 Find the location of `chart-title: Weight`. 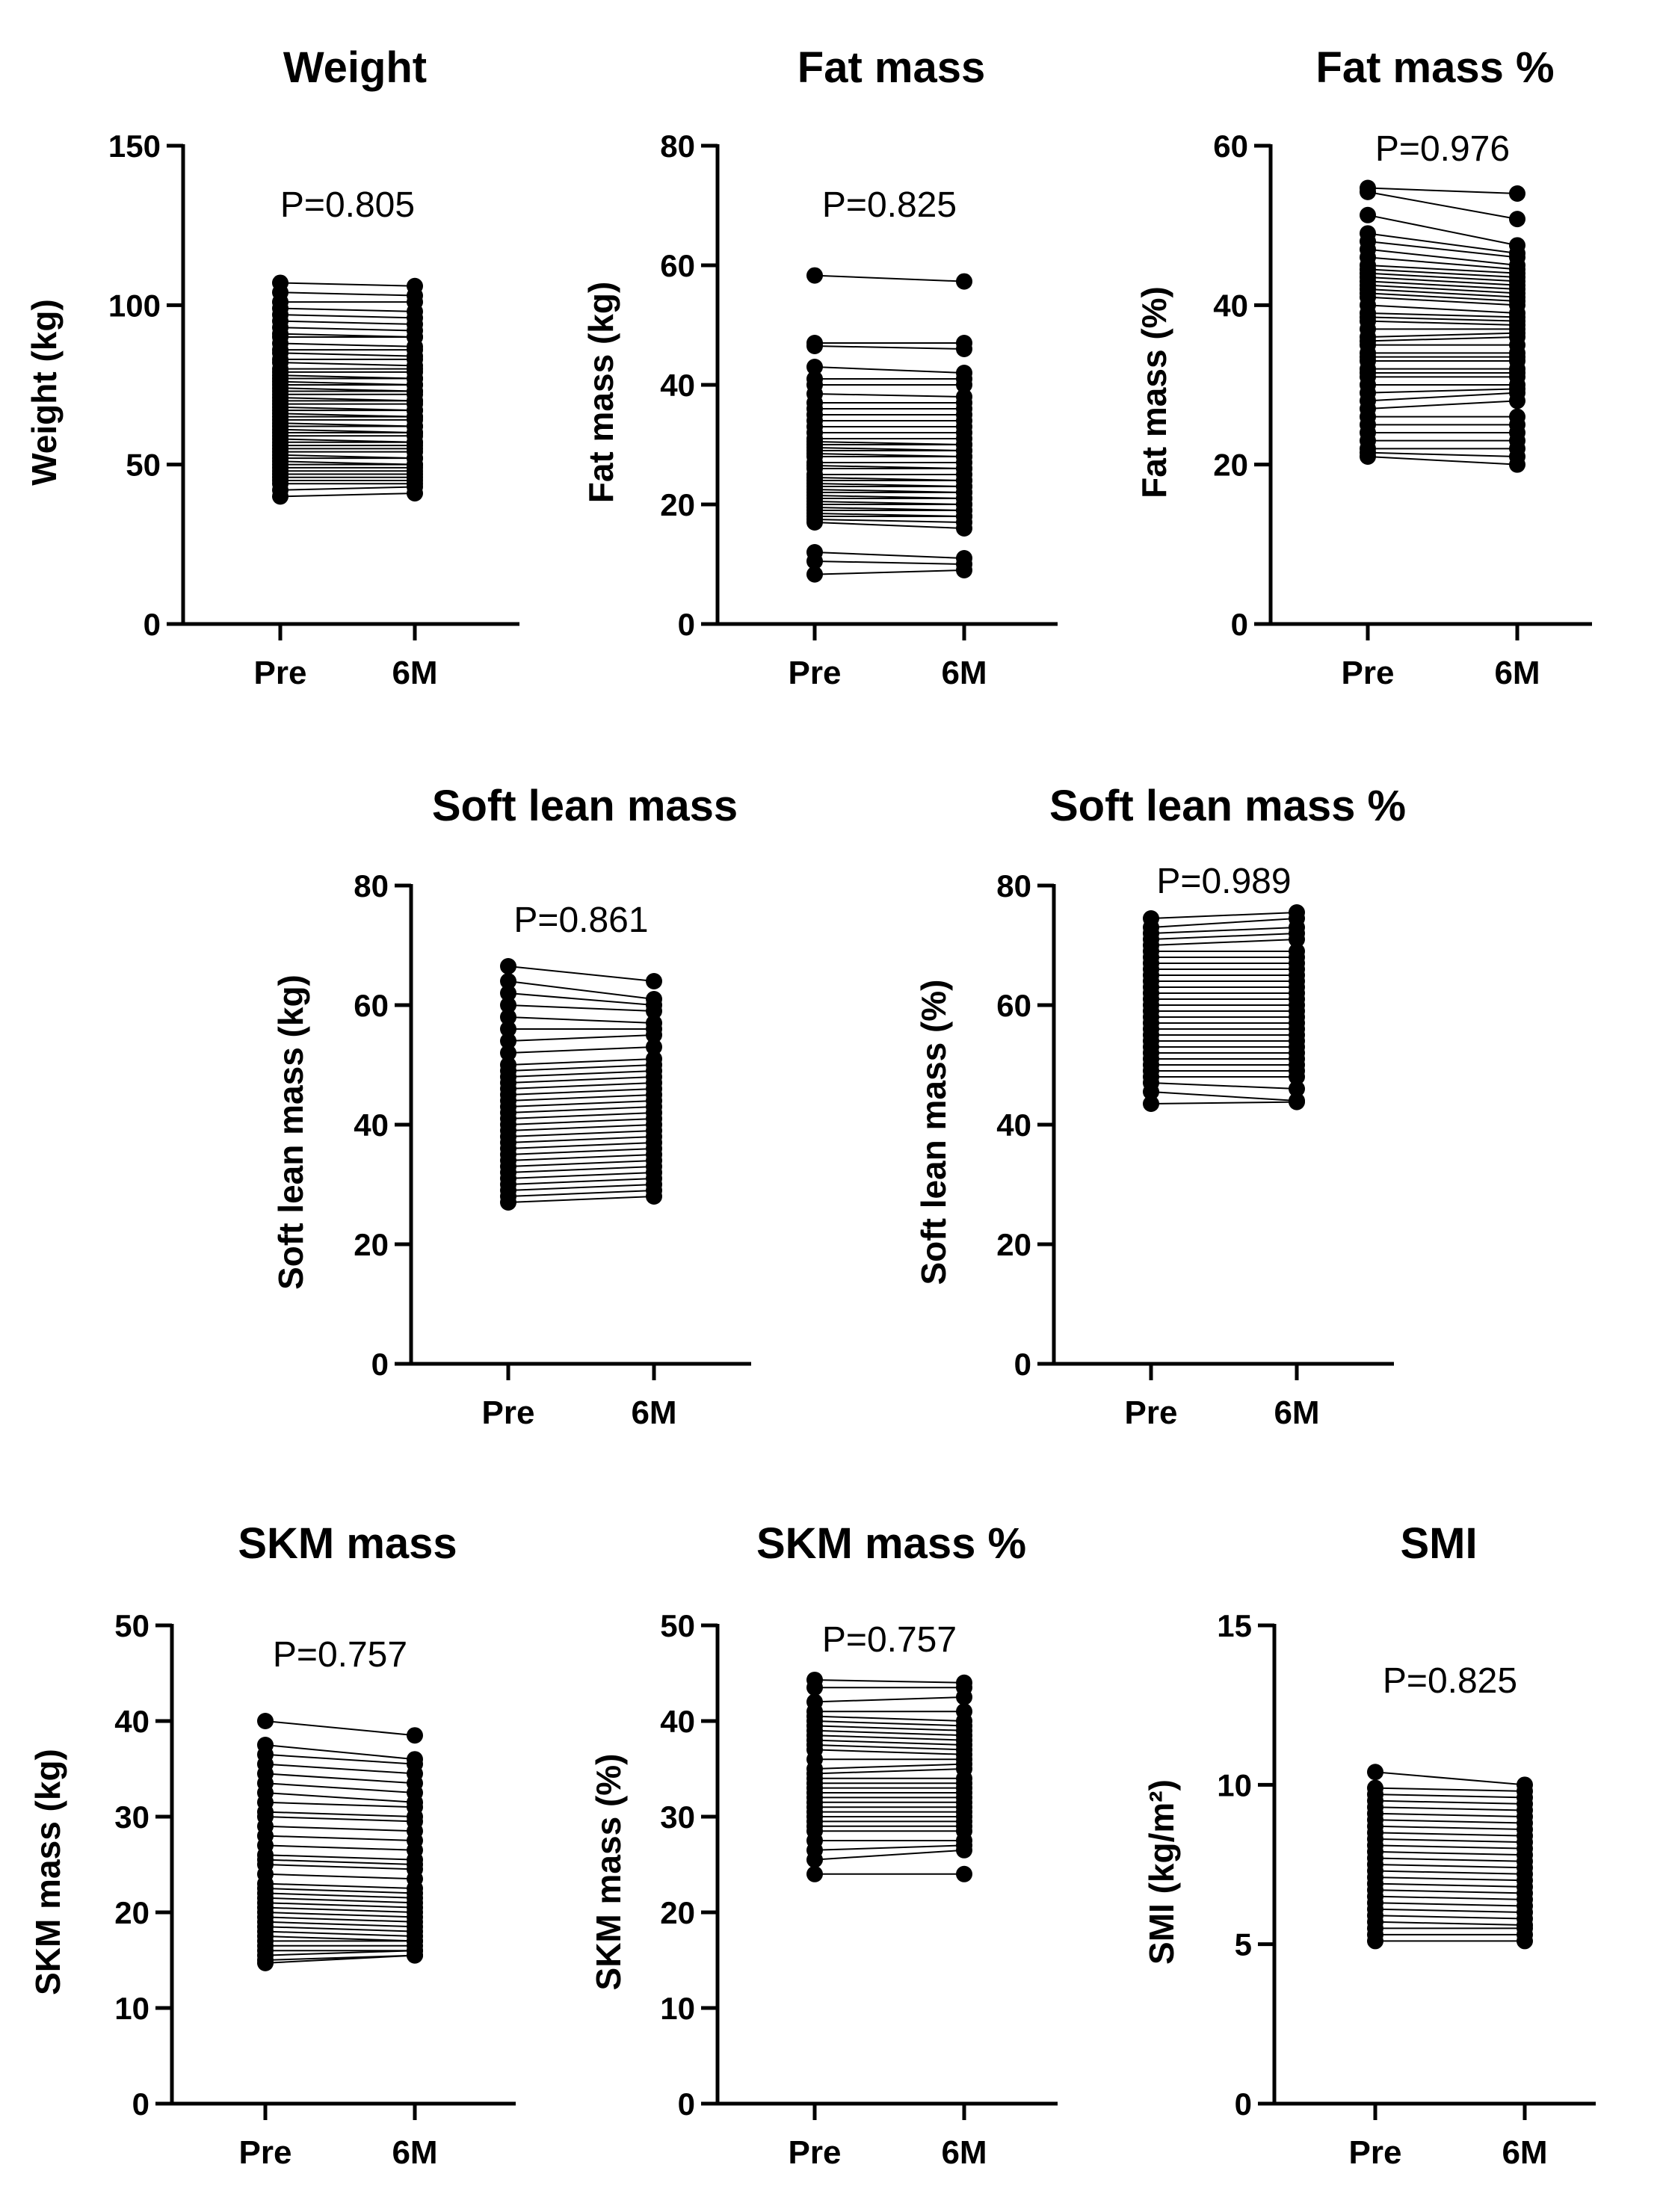

chart-title: Weight is located at coordinates (355, 67).